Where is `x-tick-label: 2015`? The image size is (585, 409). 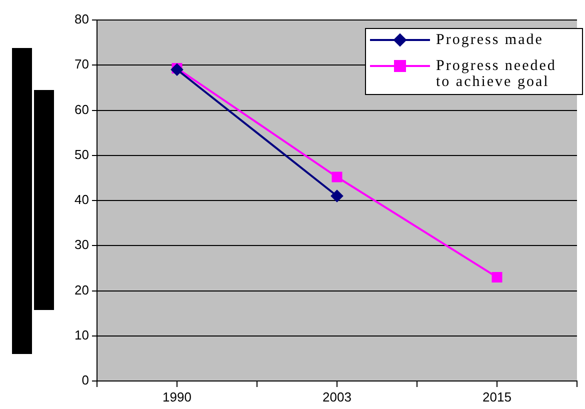
x-tick-label: 2015 is located at coordinates (497, 396).